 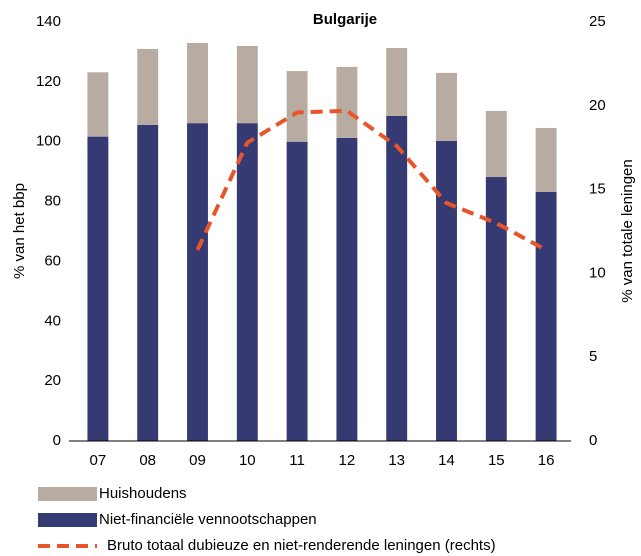 I want to click on y-tick-label: 0, so click(x=57, y=440).